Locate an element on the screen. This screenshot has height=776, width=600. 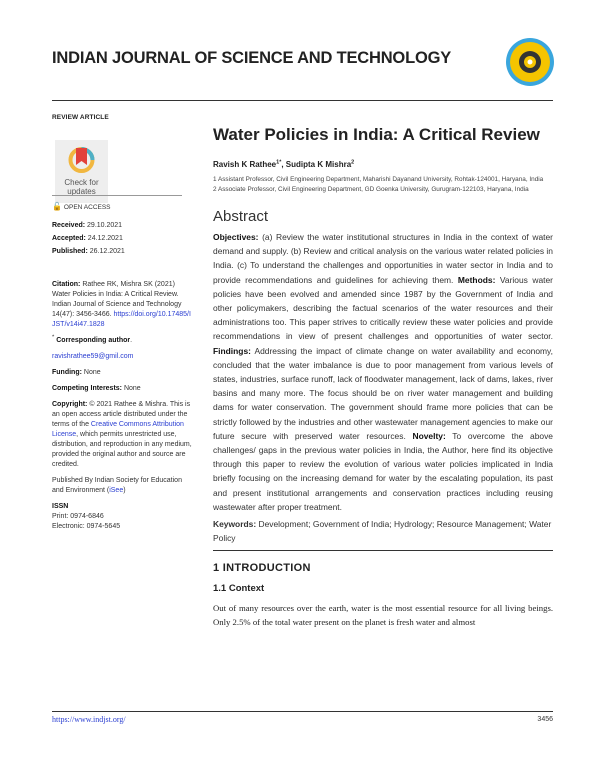
lock-icon: 🔓 is located at coordinates (57, 206).